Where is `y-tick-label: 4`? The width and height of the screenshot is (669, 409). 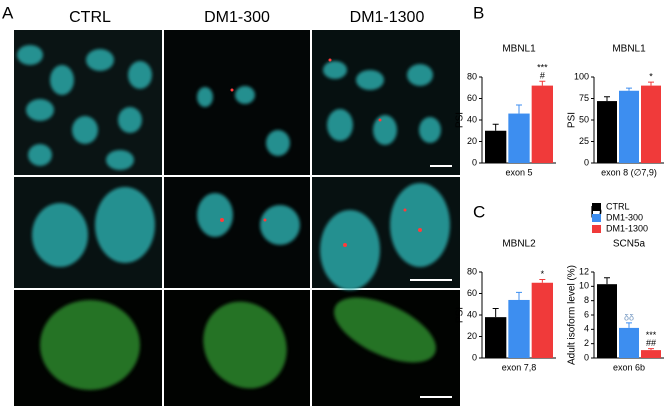 y-tick-label: 4 is located at coordinates (586, 329).